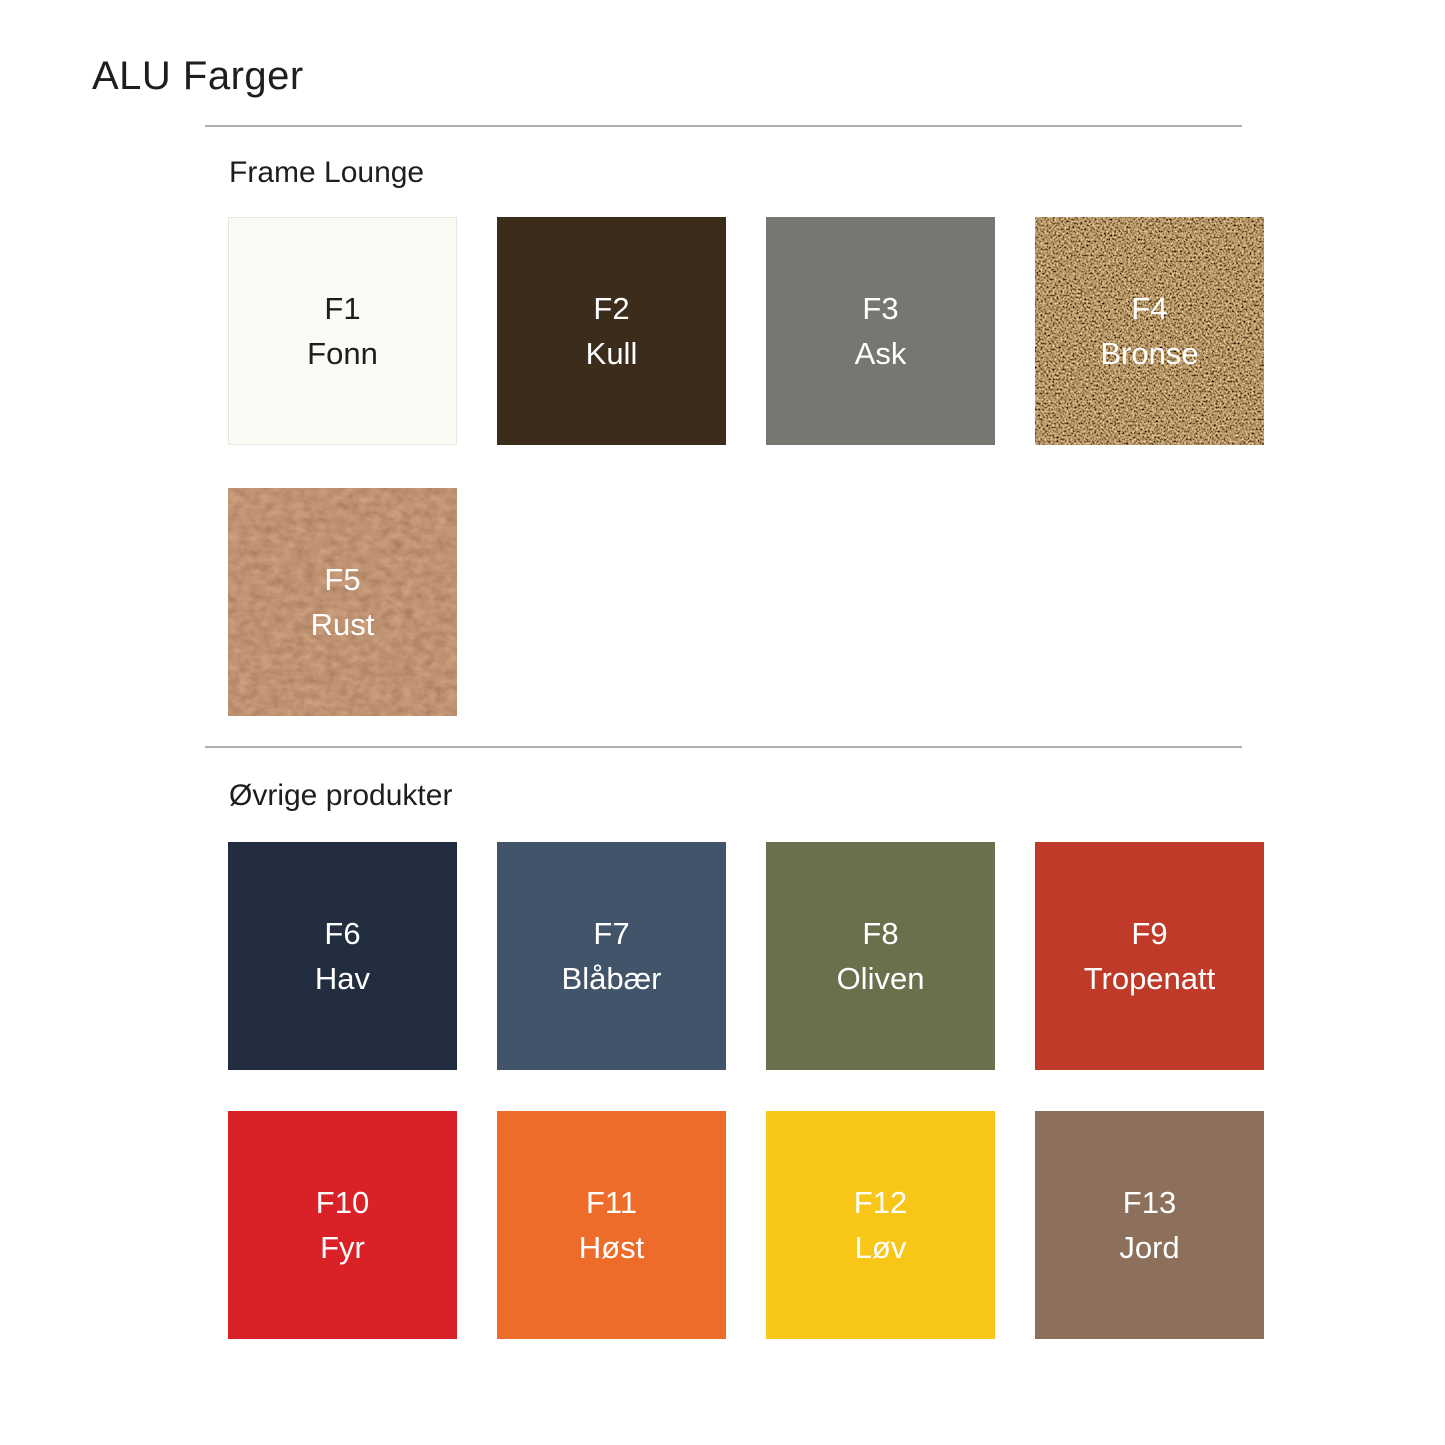 Image resolution: width=1445 pixels, height=1445 pixels. I want to click on swatch-name: Høst, so click(611, 1247).